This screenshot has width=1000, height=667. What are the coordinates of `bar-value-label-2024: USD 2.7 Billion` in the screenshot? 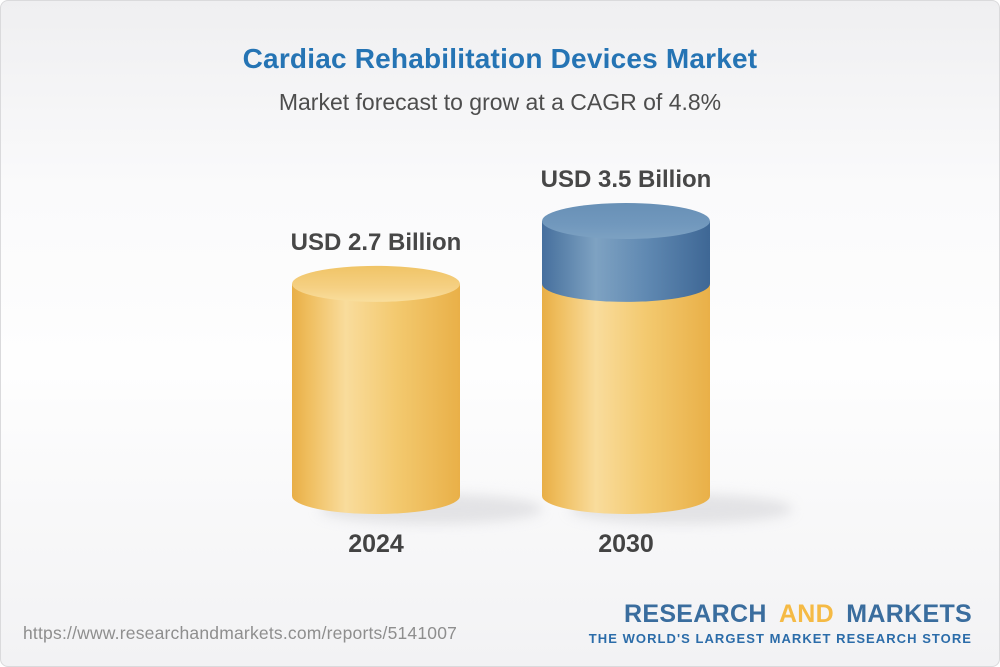 It's located at (376, 242).